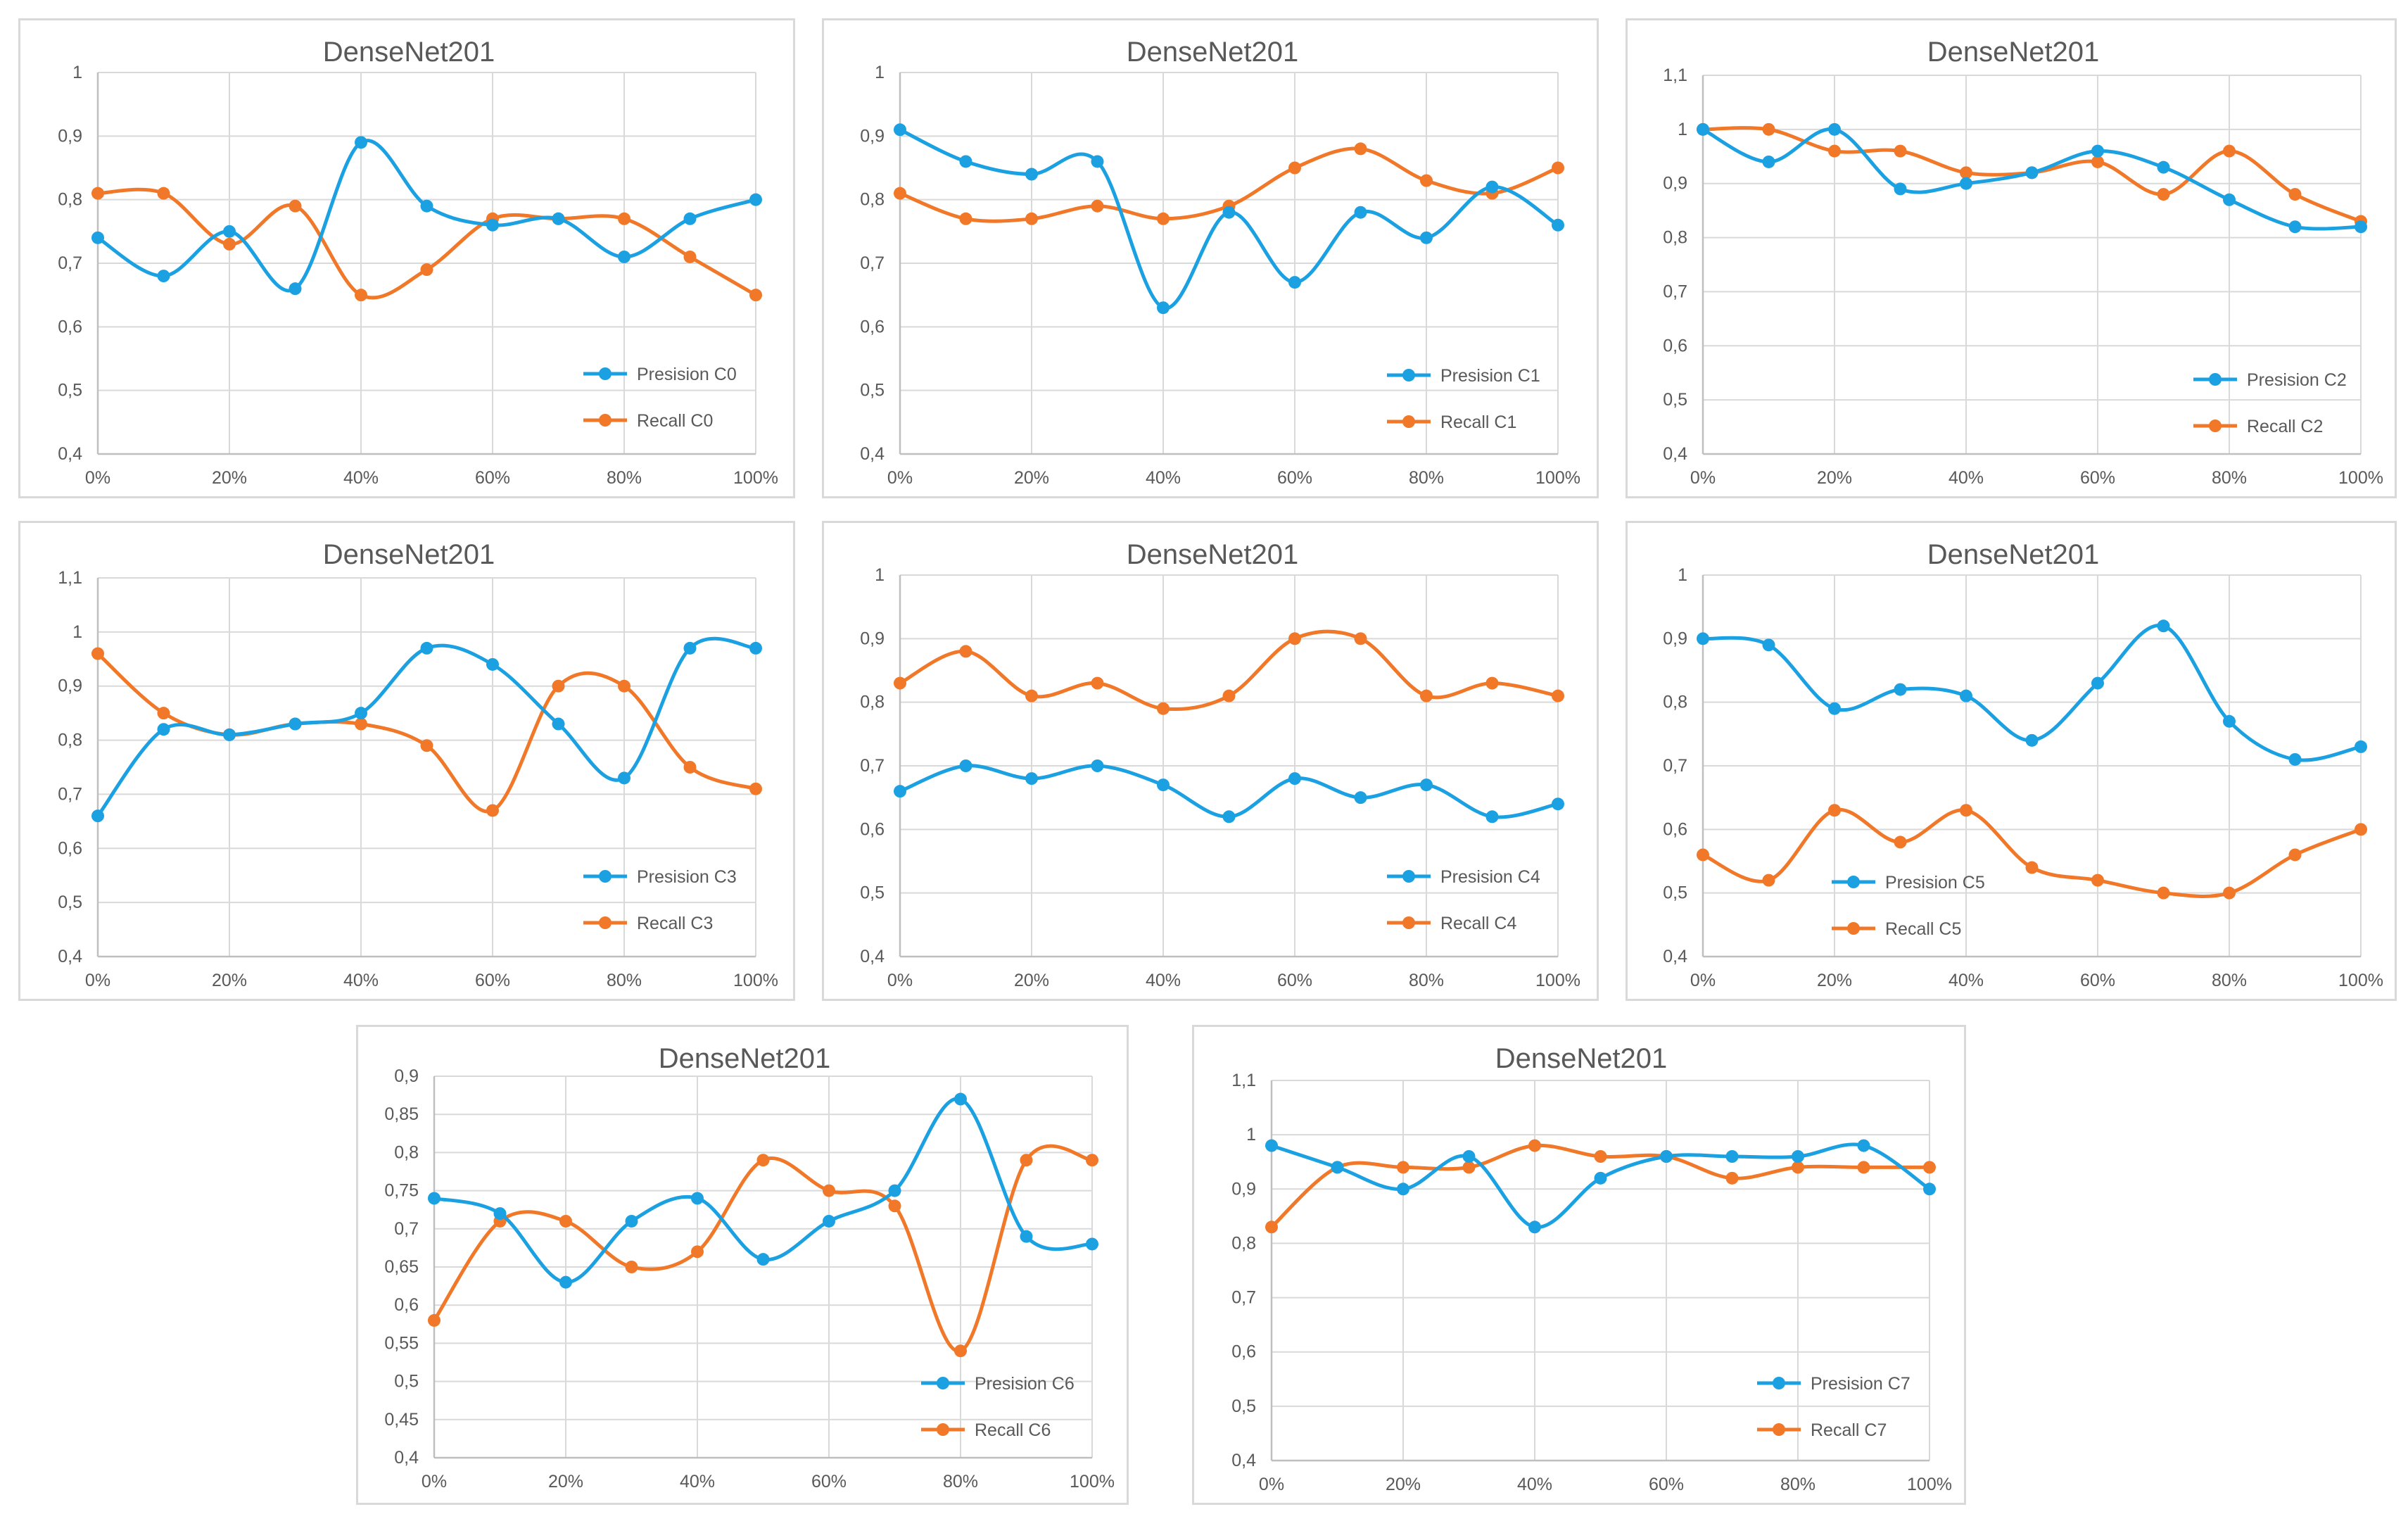 Image resolution: width=2408 pixels, height=1526 pixels. Describe the element at coordinates (70, 136) in the screenshot. I see `y-tick-label: 0,9` at that location.